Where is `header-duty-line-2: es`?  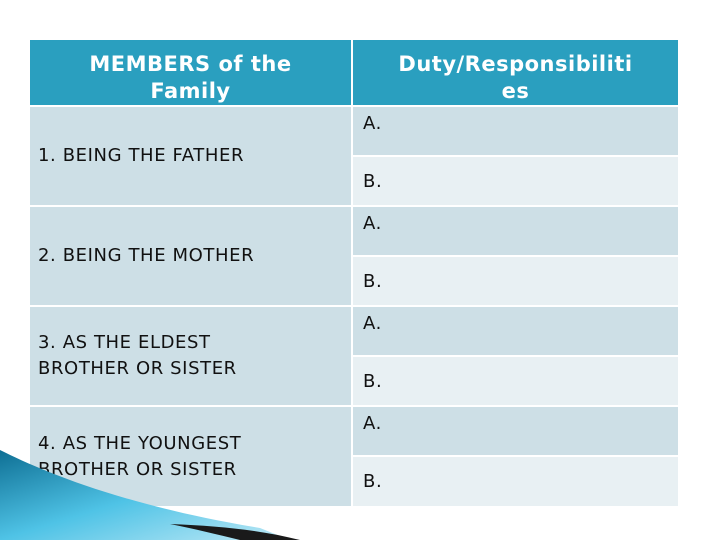 header-duty-line-2: es is located at coordinates (515, 91).